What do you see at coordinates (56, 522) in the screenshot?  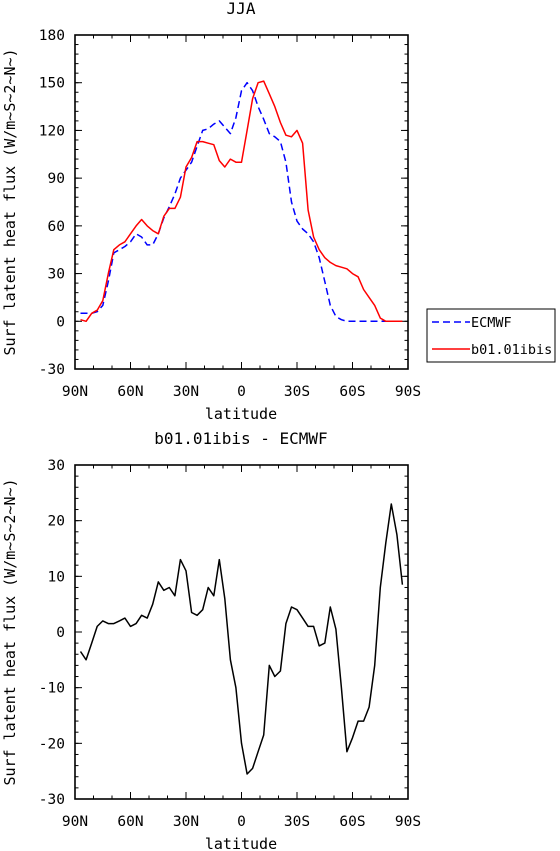 I see `bottom-y-tick-label: 20` at bounding box center [56, 522].